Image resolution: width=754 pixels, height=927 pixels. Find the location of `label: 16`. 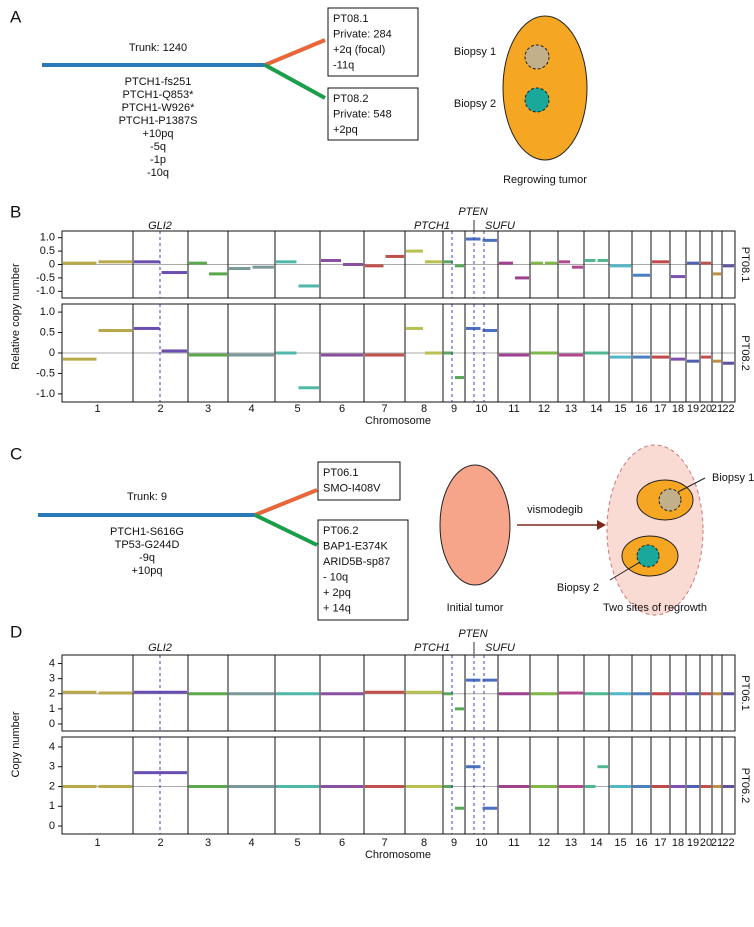

label: 16 is located at coordinates (641, 843).